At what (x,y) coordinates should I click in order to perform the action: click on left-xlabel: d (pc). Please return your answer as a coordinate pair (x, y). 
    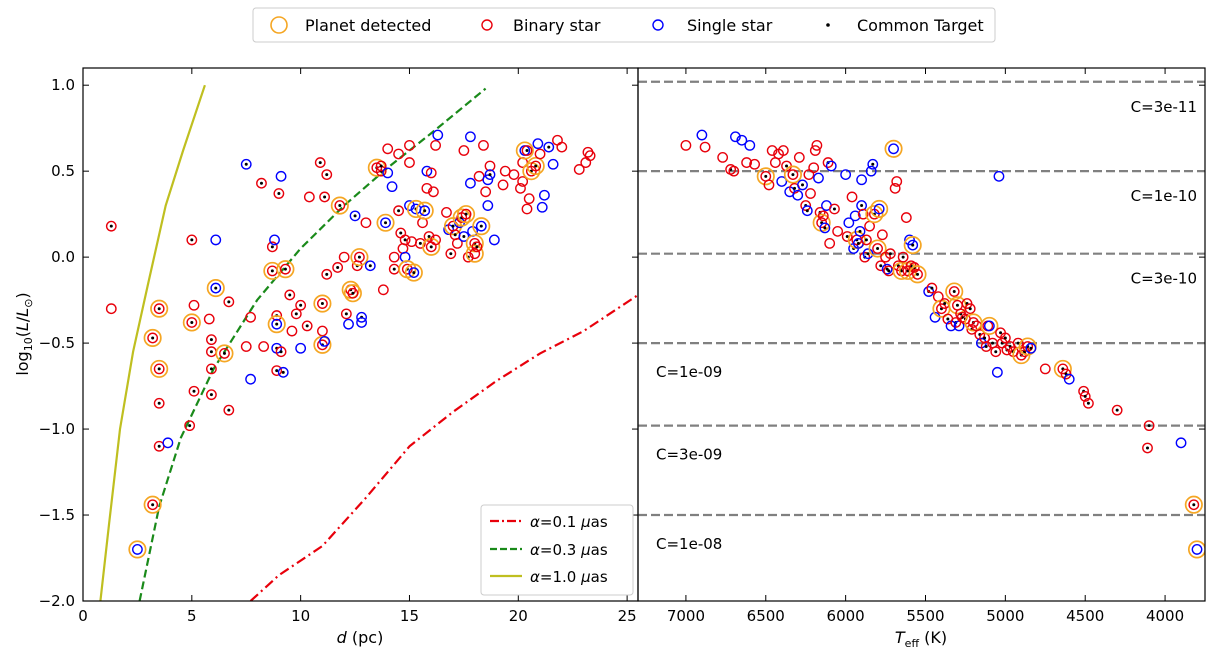
    Looking at the image, I should click on (360, 637).